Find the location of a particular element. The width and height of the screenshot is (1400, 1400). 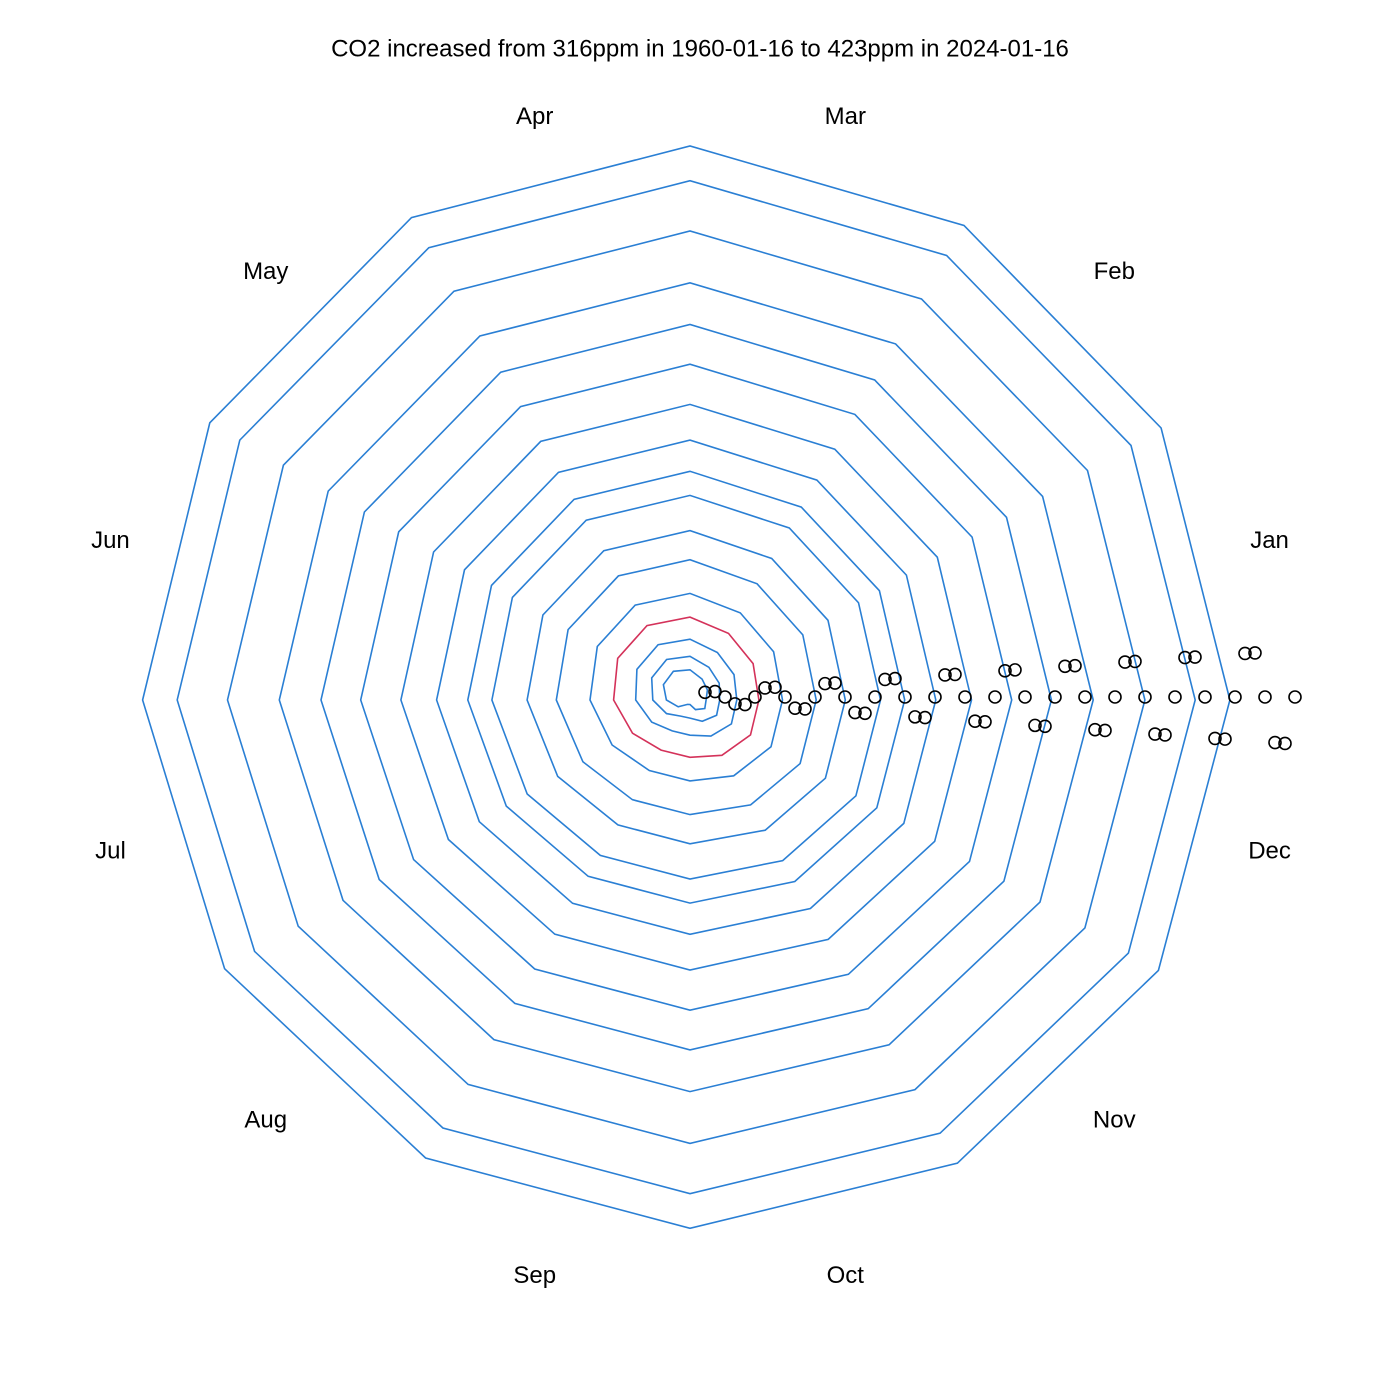

month-label: Jun is located at coordinates (110, 540).